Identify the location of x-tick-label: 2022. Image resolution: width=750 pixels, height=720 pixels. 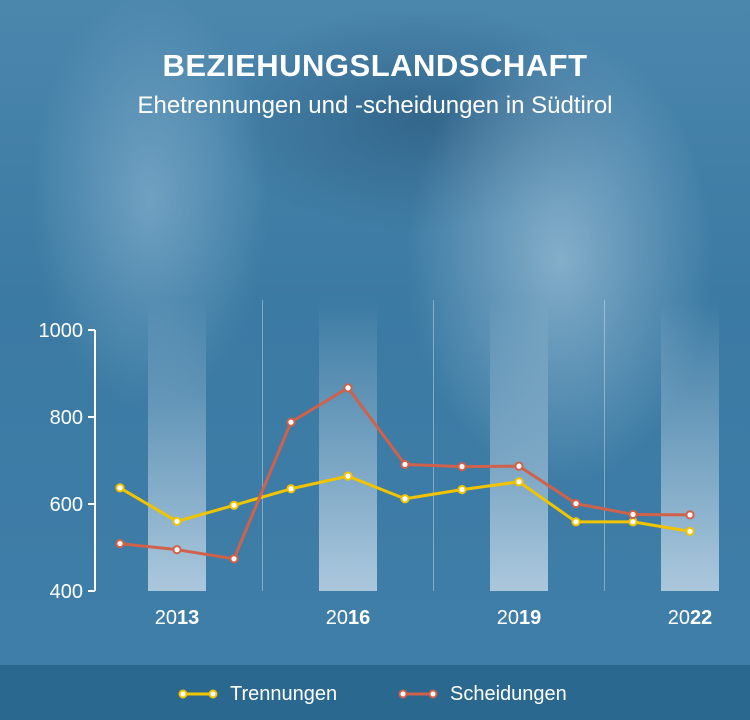
(690, 618).